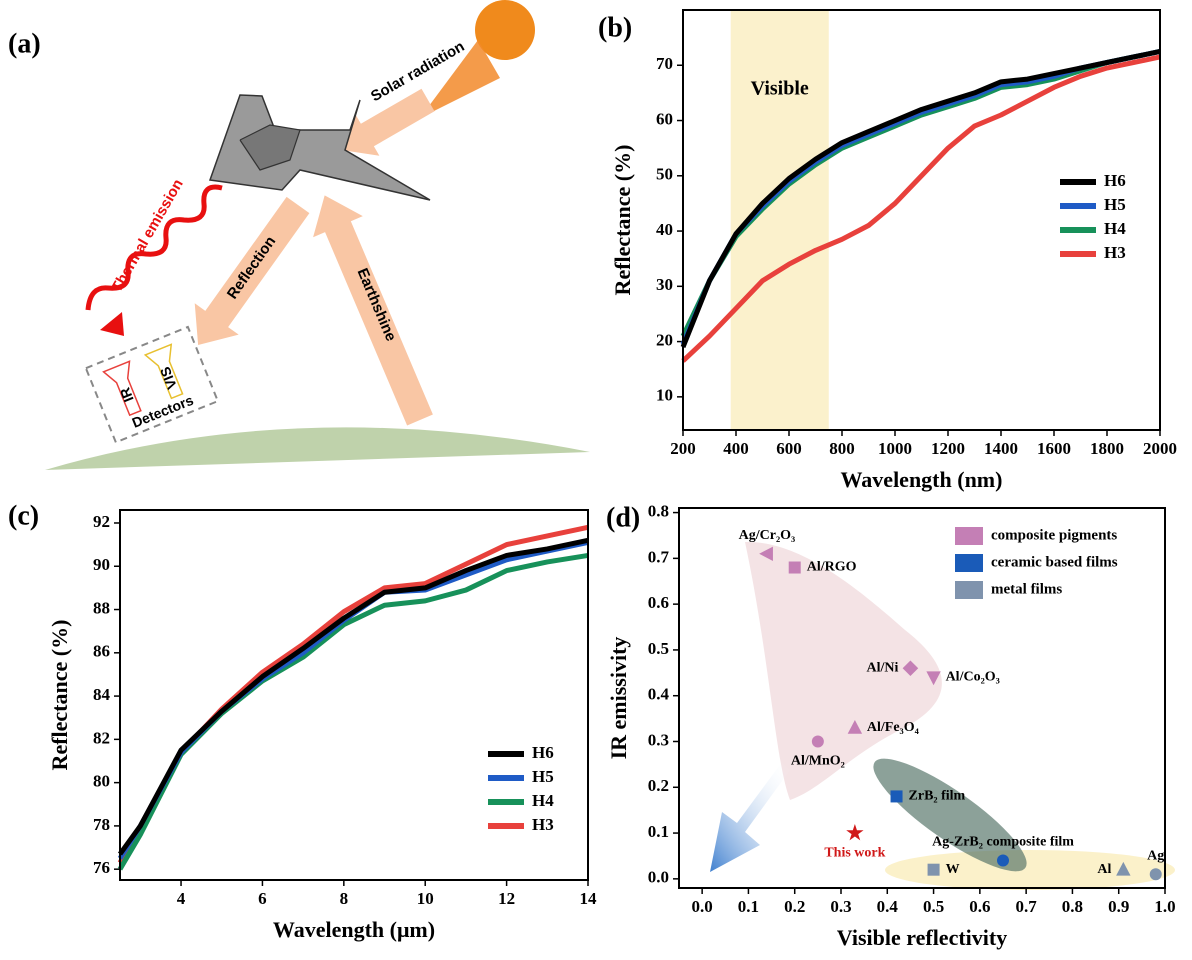 The image size is (1192, 960). What do you see at coordinates (618, 698) in the screenshot?
I see `y-axis-title: IR emissivity` at bounding box center [618, 698].